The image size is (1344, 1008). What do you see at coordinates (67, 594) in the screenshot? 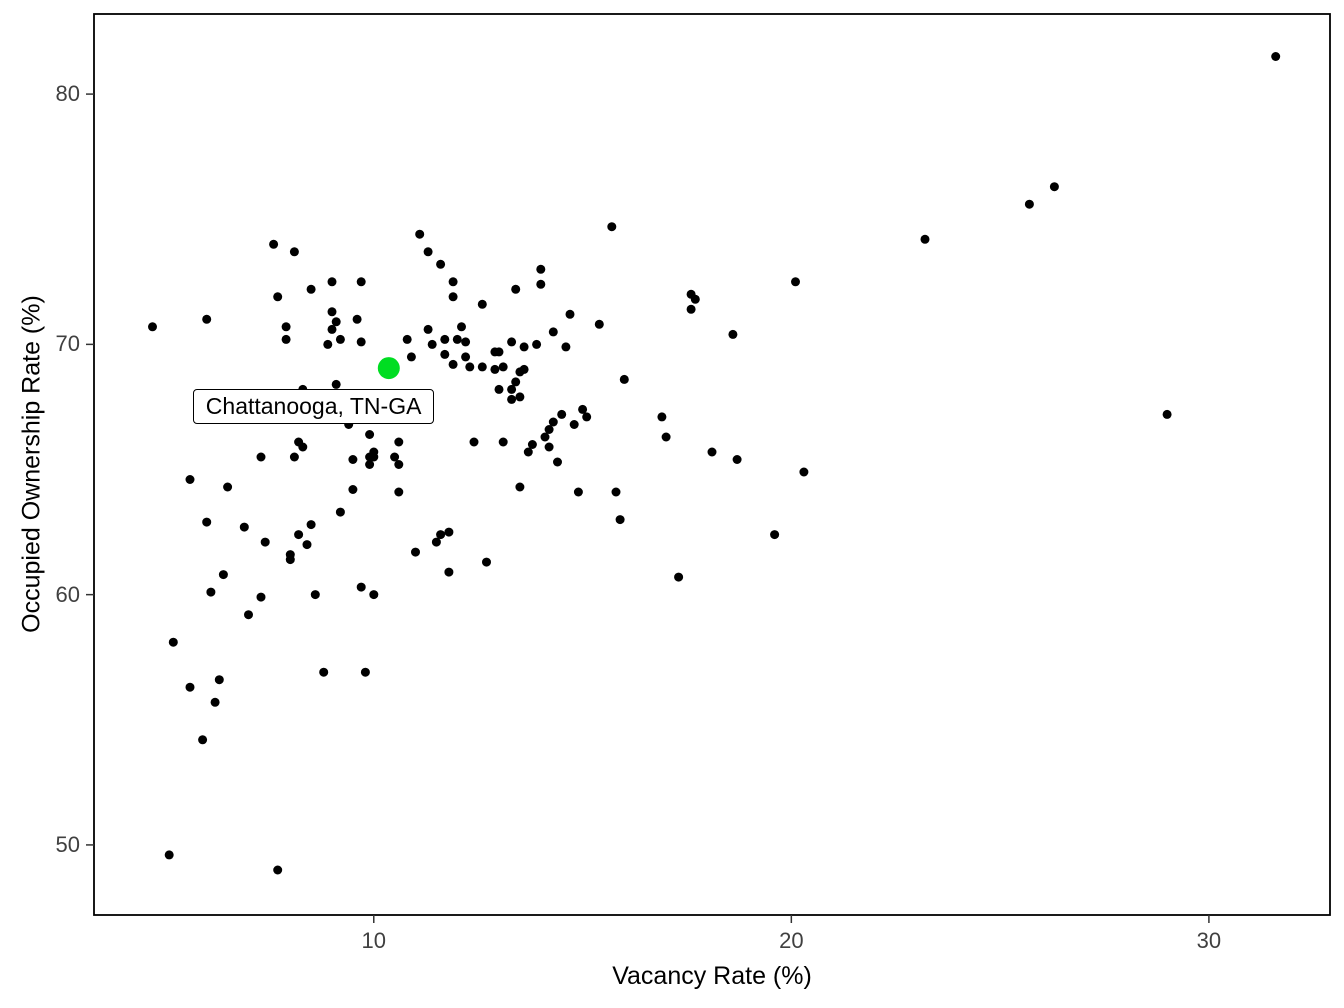
I see `y-tick-label: 60` at bounding box center [67, 594].